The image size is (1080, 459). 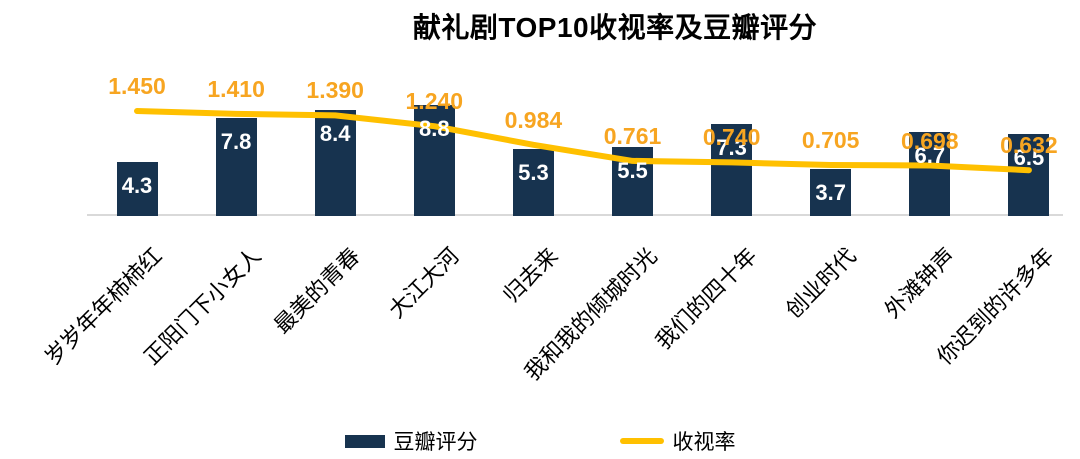 What do you see at coordinates (930, 140) in the screenshot?
I see `line-value-label: 0.698` at bounding box center [930, 140].